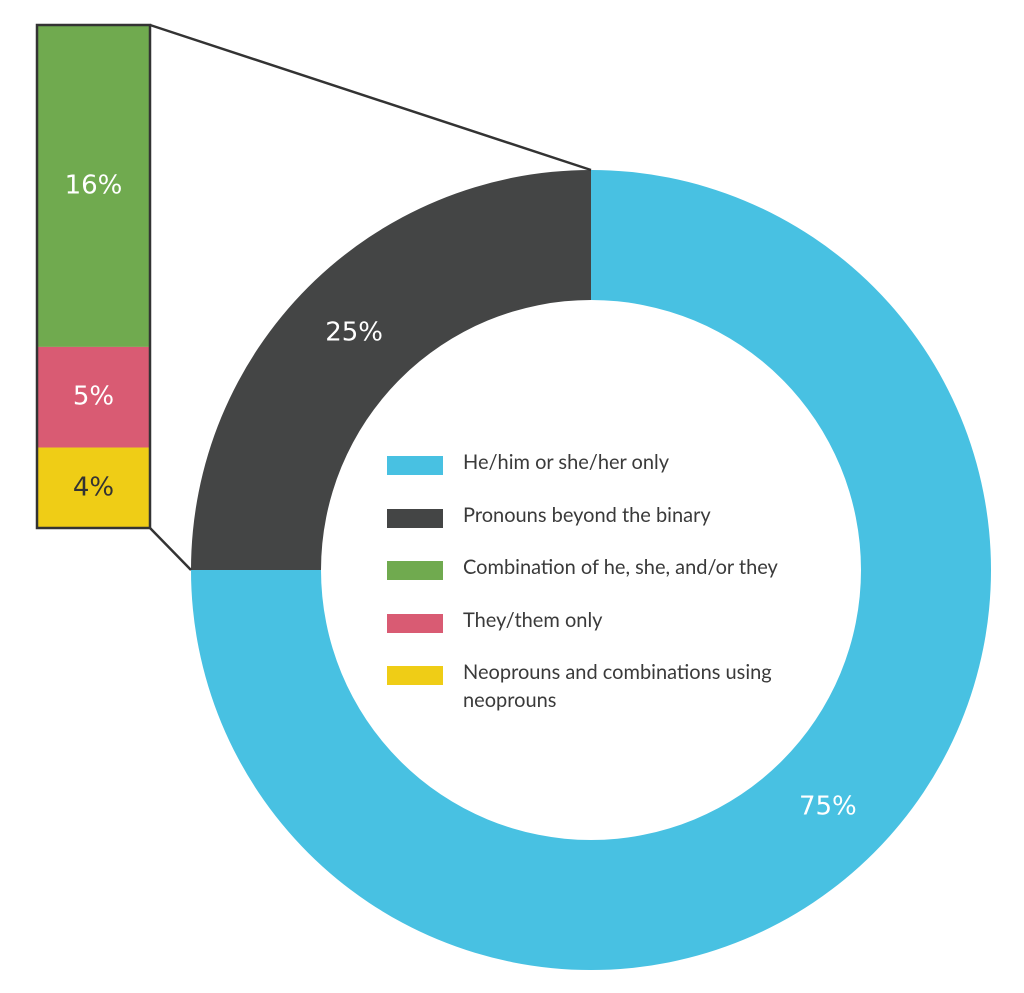  Describe the element at coordinates (622, 632) in the screenshot. I see `legend-item: They/them only` at that location.